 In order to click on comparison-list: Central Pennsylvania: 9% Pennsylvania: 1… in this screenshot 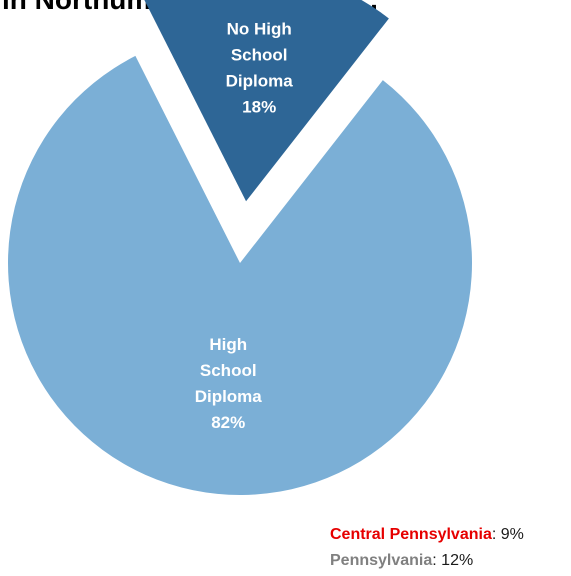, I will do `click(427, 548)`.